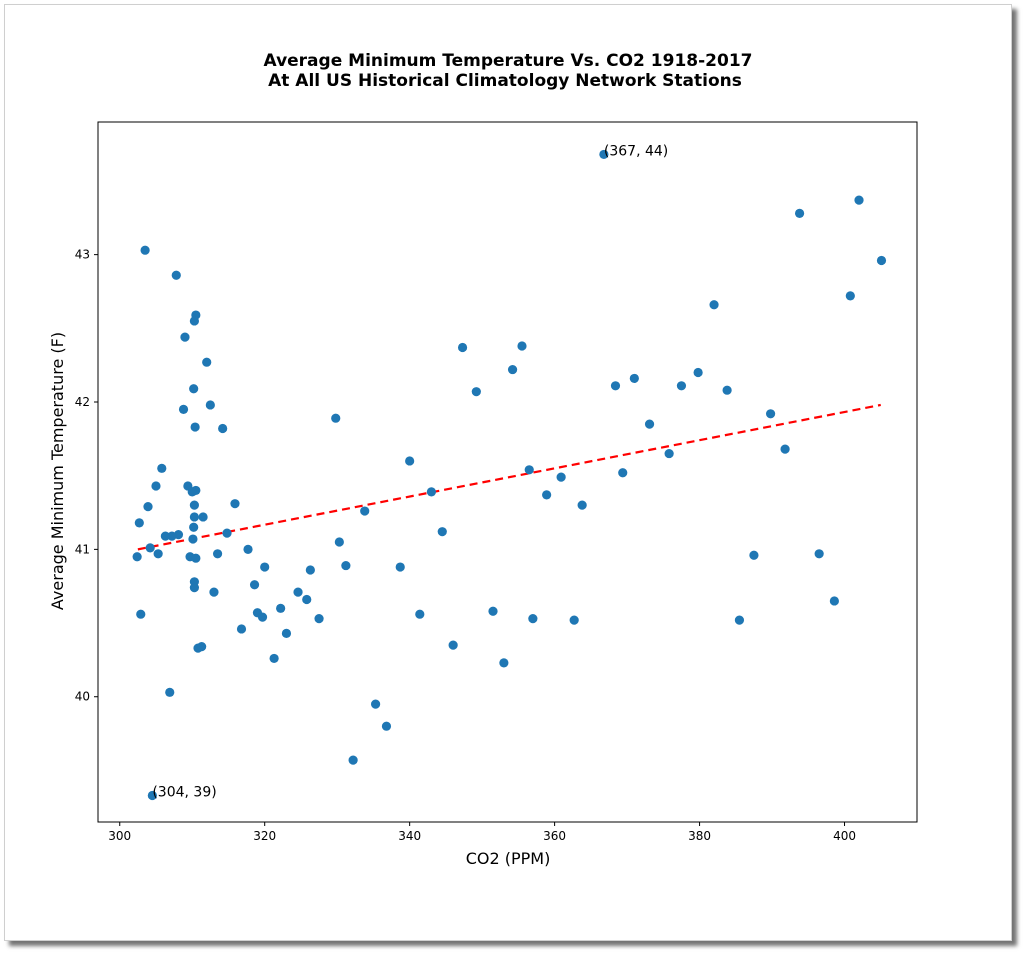 The width and height of the screenshot is (1024, 953). What do you see at coordinates (264, 836) in the screenshot?
I see `x-tick-label: 320` at bounding box center [264, 836].